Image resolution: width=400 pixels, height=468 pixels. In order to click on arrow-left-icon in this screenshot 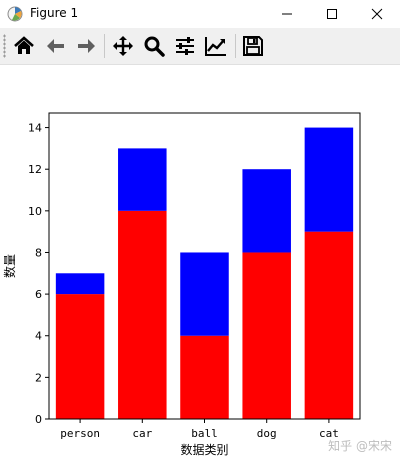, I will do `click(55, 46)`.